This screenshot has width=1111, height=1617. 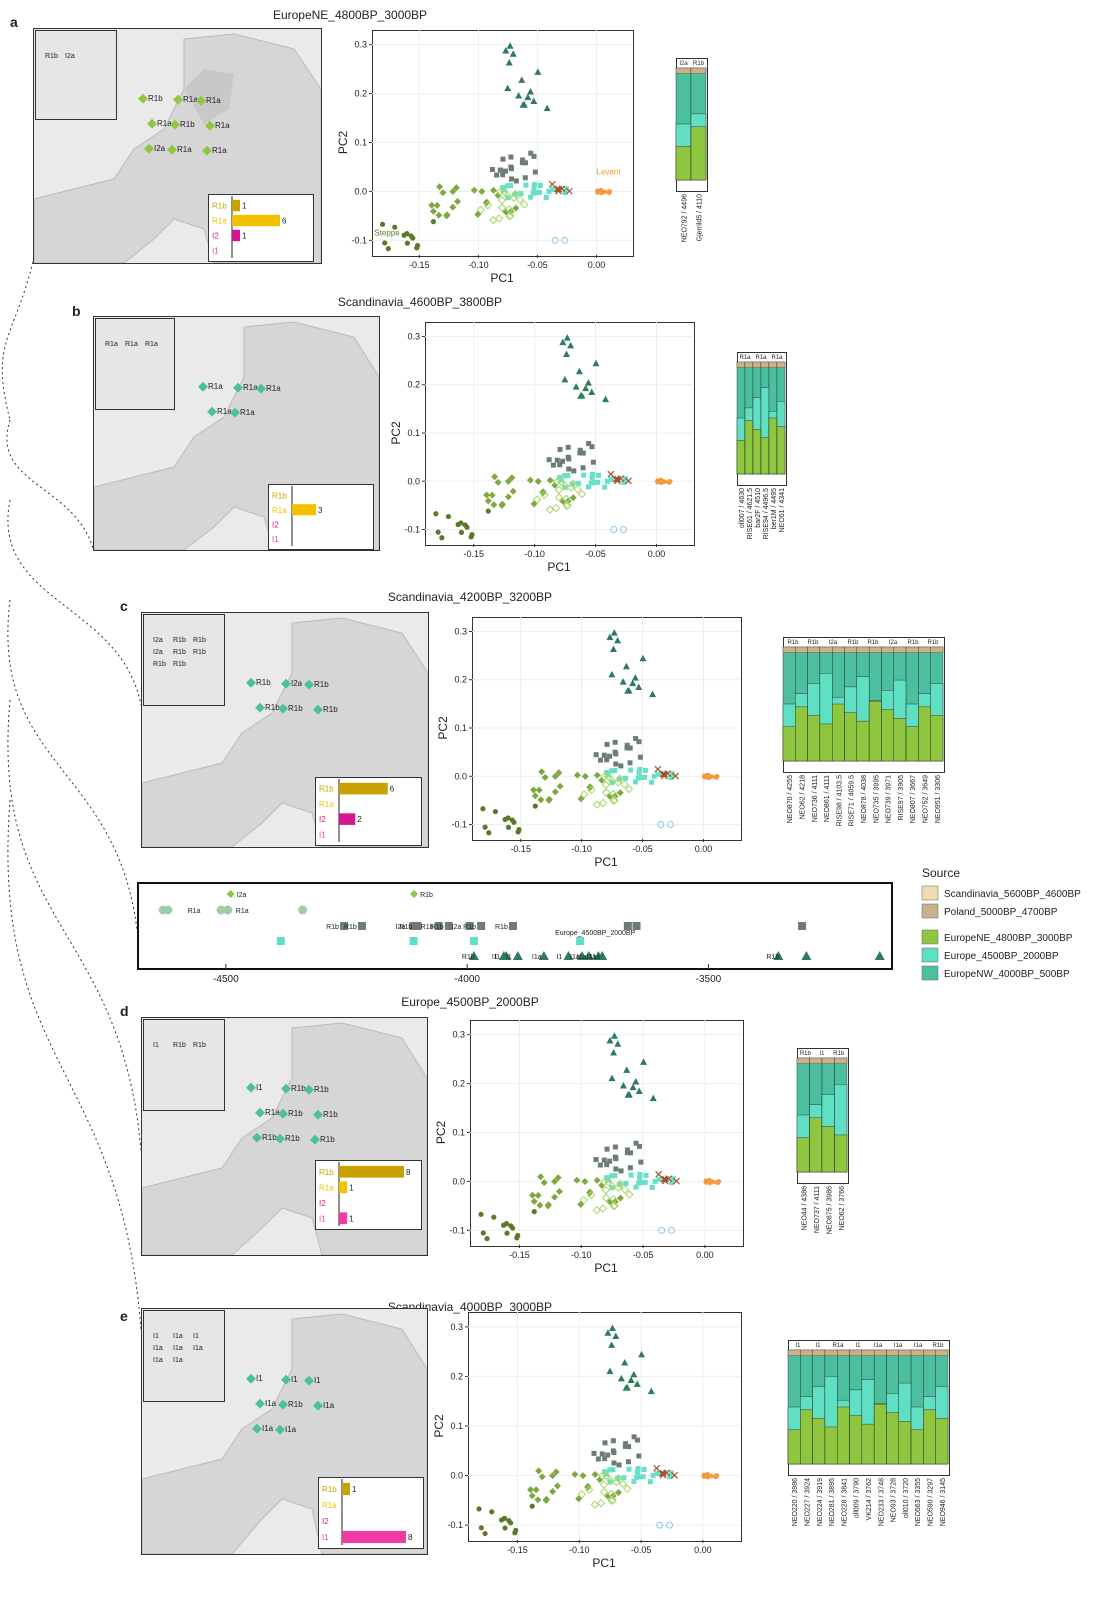 What do you see at coordinates (467, 979) in the screenshot?
I see `timeline-tick-label: -4000` at bounding box center [467, 979].